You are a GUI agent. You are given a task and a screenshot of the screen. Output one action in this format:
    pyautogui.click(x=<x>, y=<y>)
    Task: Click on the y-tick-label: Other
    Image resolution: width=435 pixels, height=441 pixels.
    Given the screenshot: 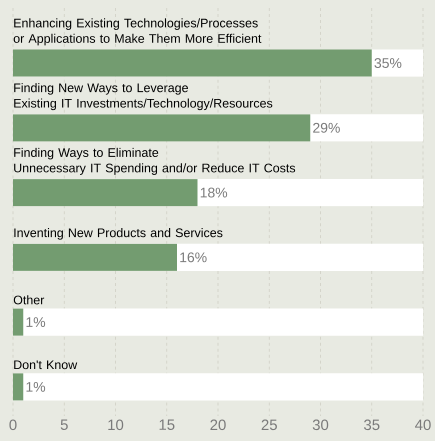 What is the action you would take?
    pyautogui.click(x=29, y=299)
    